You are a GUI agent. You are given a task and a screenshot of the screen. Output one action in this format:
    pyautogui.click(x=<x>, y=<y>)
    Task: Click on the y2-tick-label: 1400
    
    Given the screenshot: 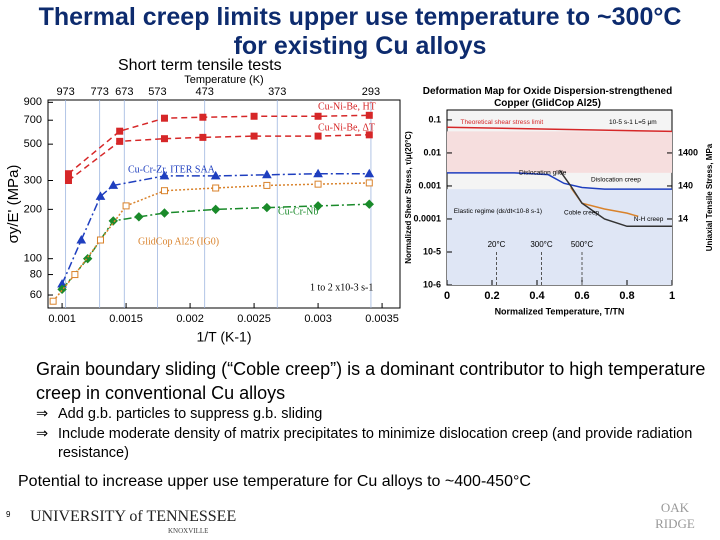 What is the action you would take?
    pyautogui.click(x=688, y=152)
    